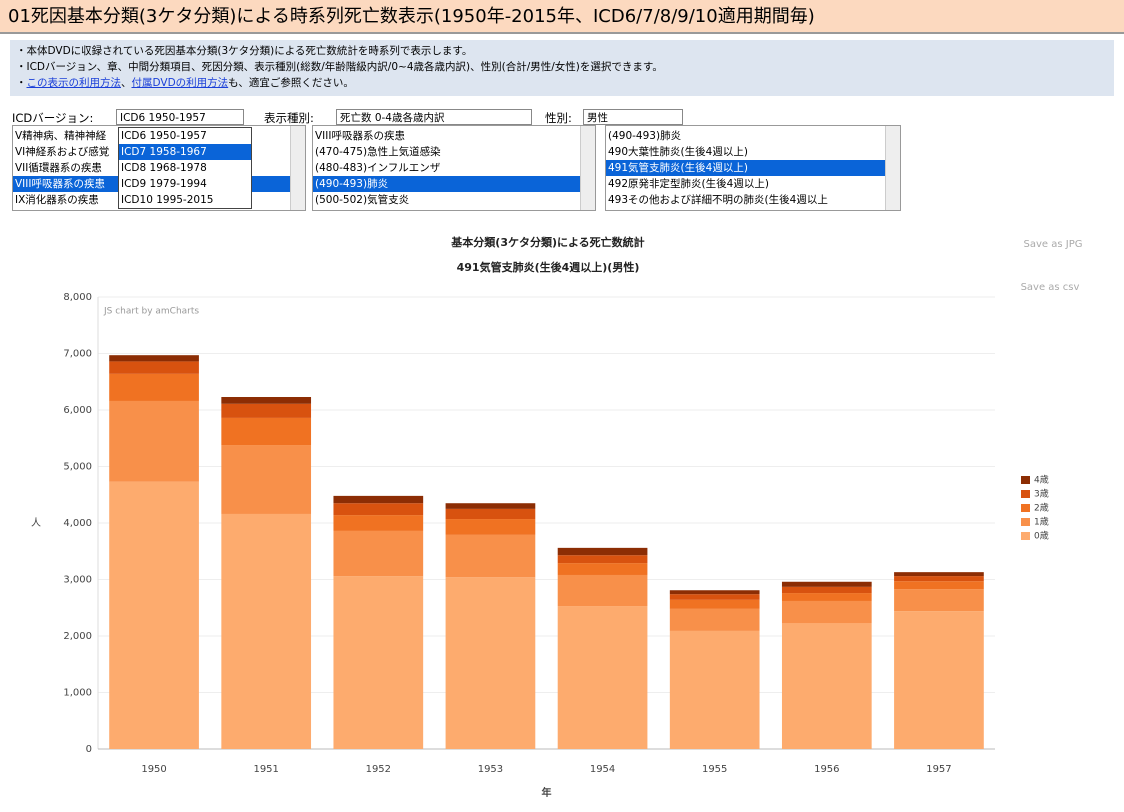  What do you see at coordinates (151, 312) in the screenshot?
I see `credit: JS chart by amCharts` at bounding box center [151, 312].